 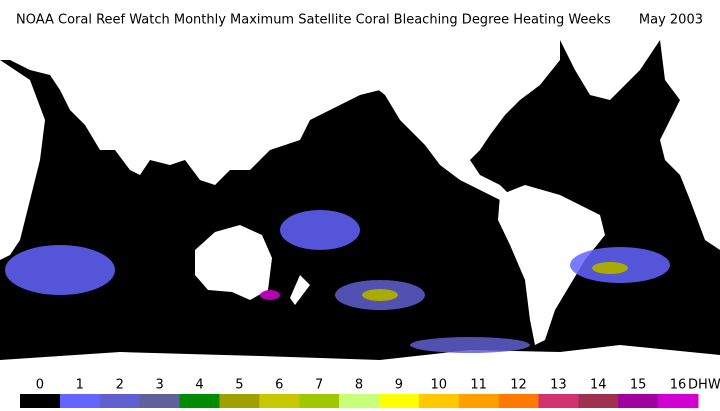 I want to click on legend-label: 12, so click(x=518, y=385).